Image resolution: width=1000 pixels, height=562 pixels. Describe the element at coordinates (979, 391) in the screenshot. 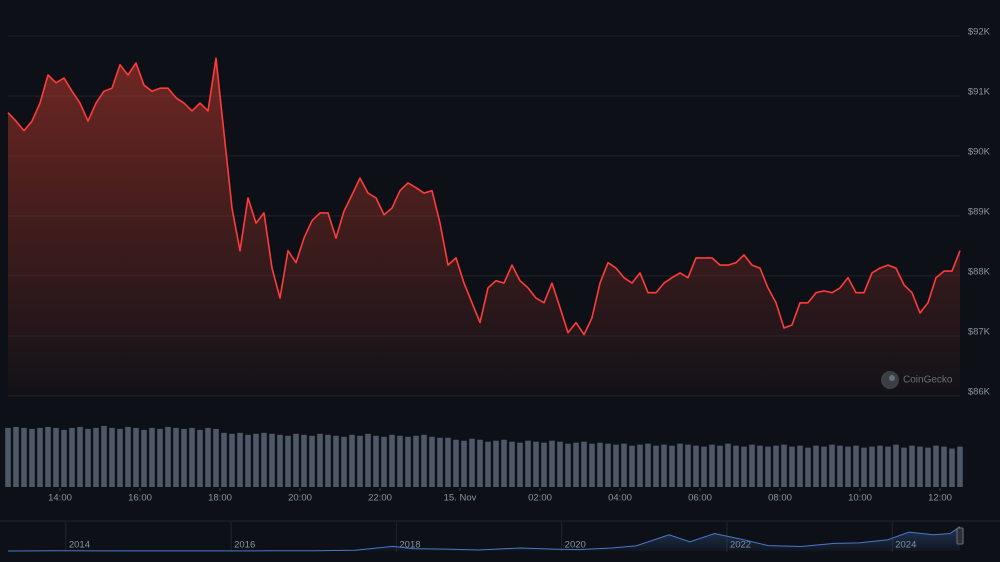

I see `y-tick-label: $86K` at that location.